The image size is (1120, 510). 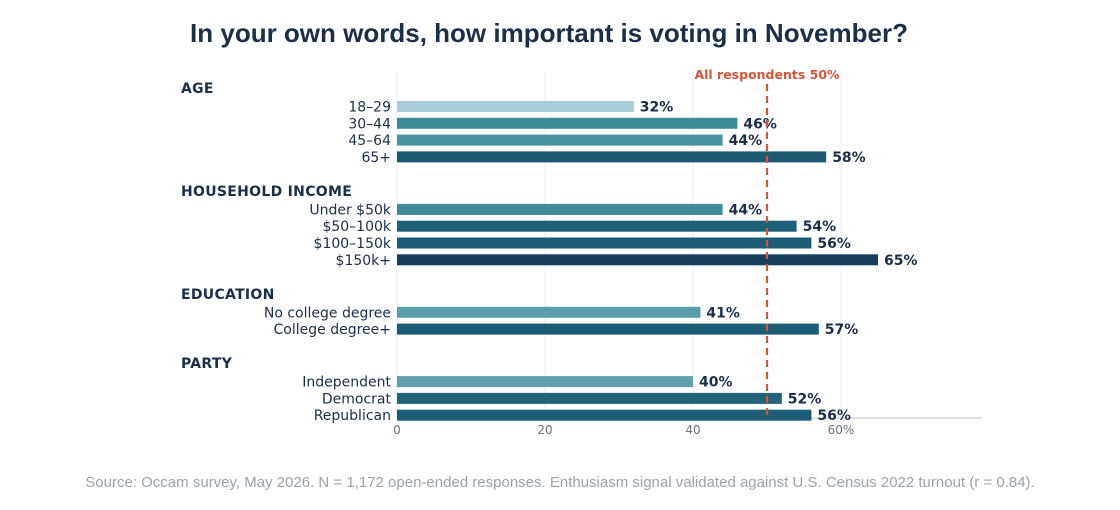 I want to click on data-label: 65%, so click(x=901, y=261).